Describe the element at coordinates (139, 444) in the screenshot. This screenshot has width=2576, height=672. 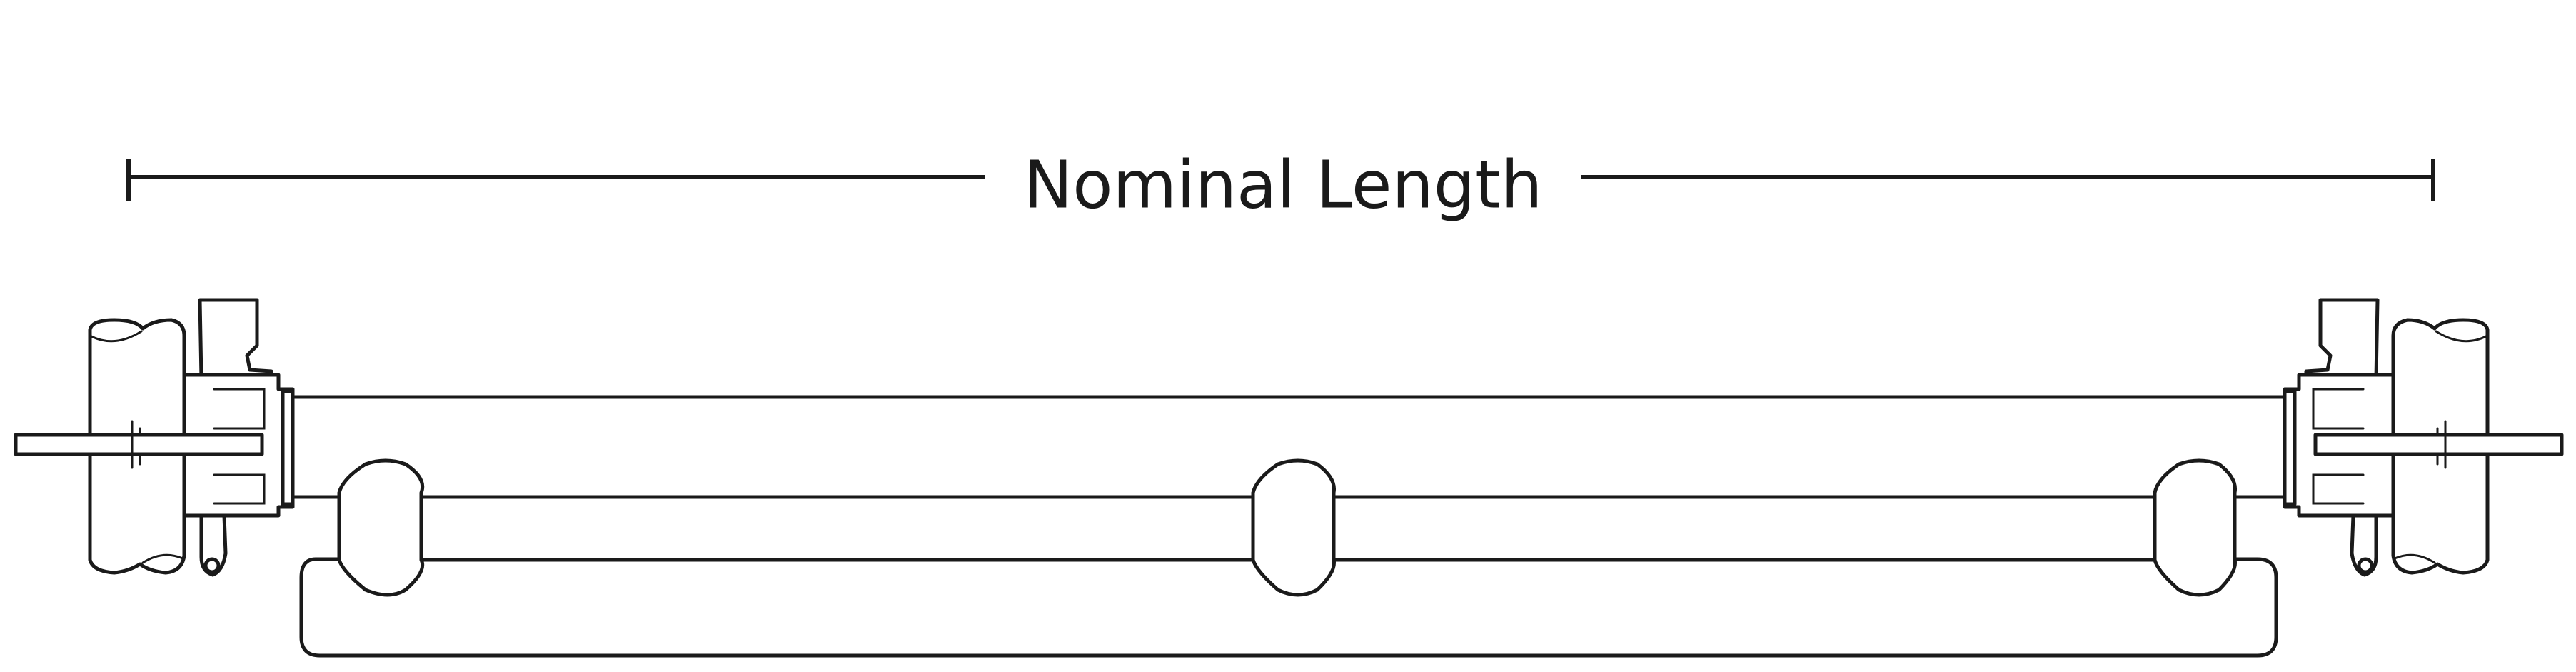
I see `left-rod` at that location.